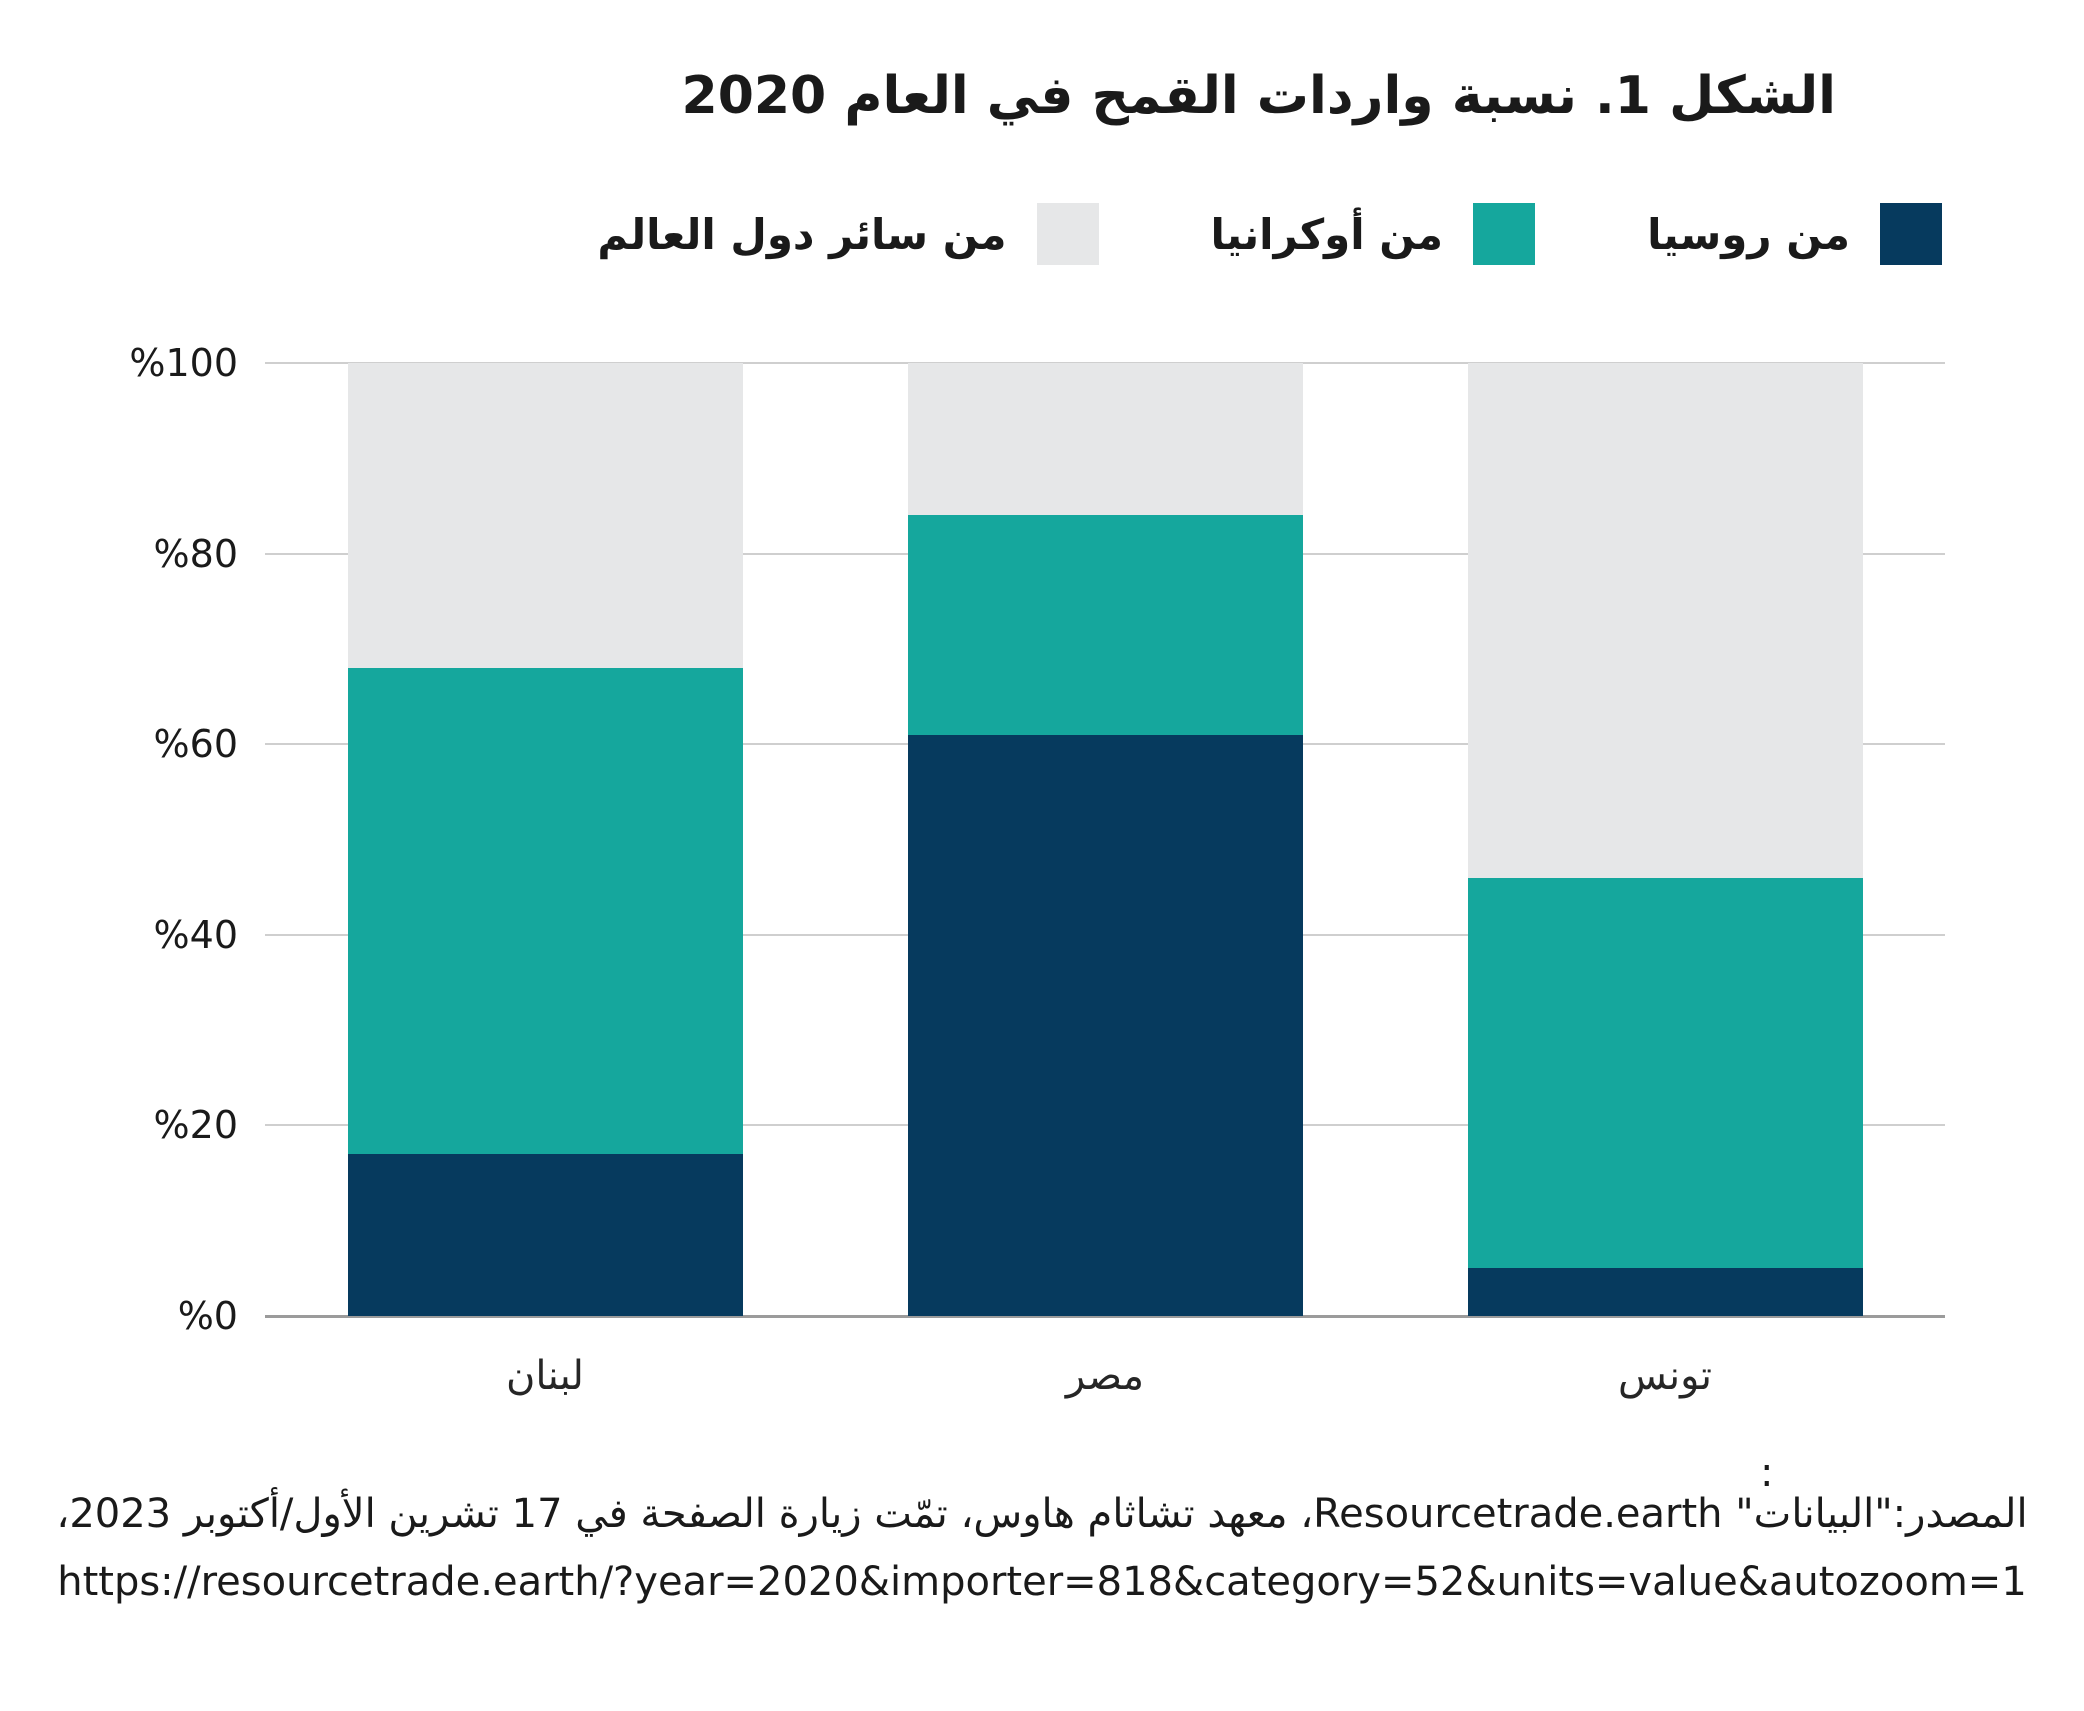  What do you see at coordinates (207, 1316) in the screenshot?
I see `y-tick-label: %0` at bounding box center [207, 1316].